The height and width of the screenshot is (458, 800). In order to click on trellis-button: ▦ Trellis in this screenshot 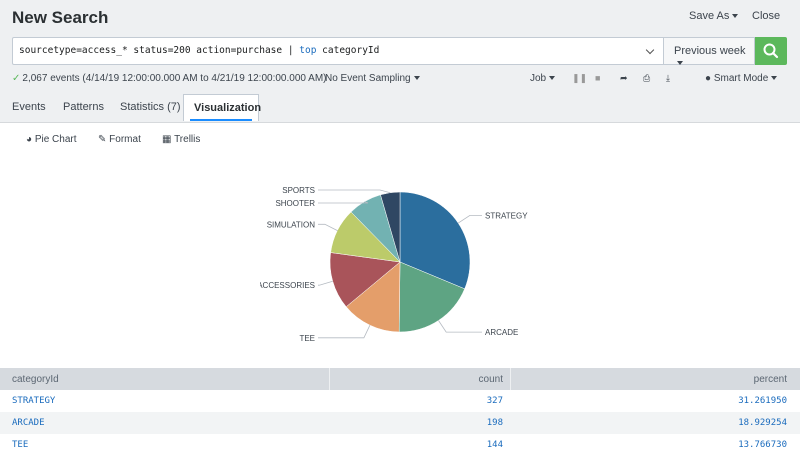, I will do `click(181, 139)`.